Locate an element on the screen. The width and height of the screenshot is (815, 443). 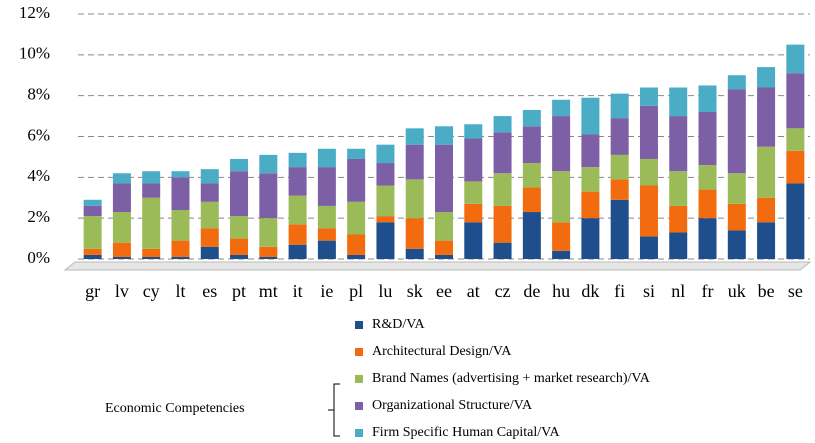
y-tick-label: 12% is located at coordinates (34, 12).